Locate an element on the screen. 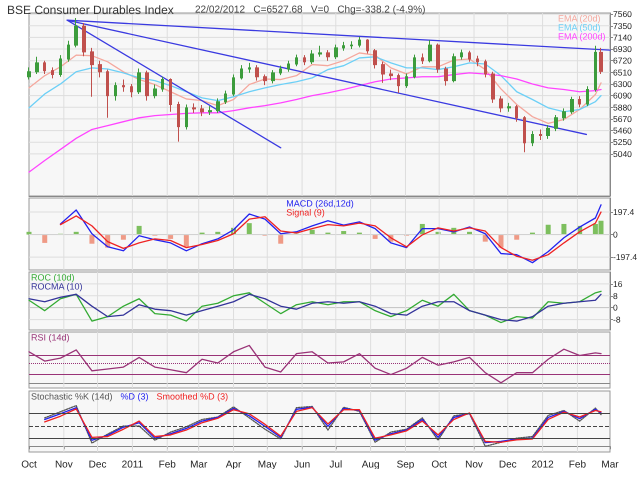 This screenshot has height=480, width=640. chart-subtitle: 22/02/2012 C=6527.68 V=0 Chg=-338.2 (-4.9%) is located at coordinates (310, 10).